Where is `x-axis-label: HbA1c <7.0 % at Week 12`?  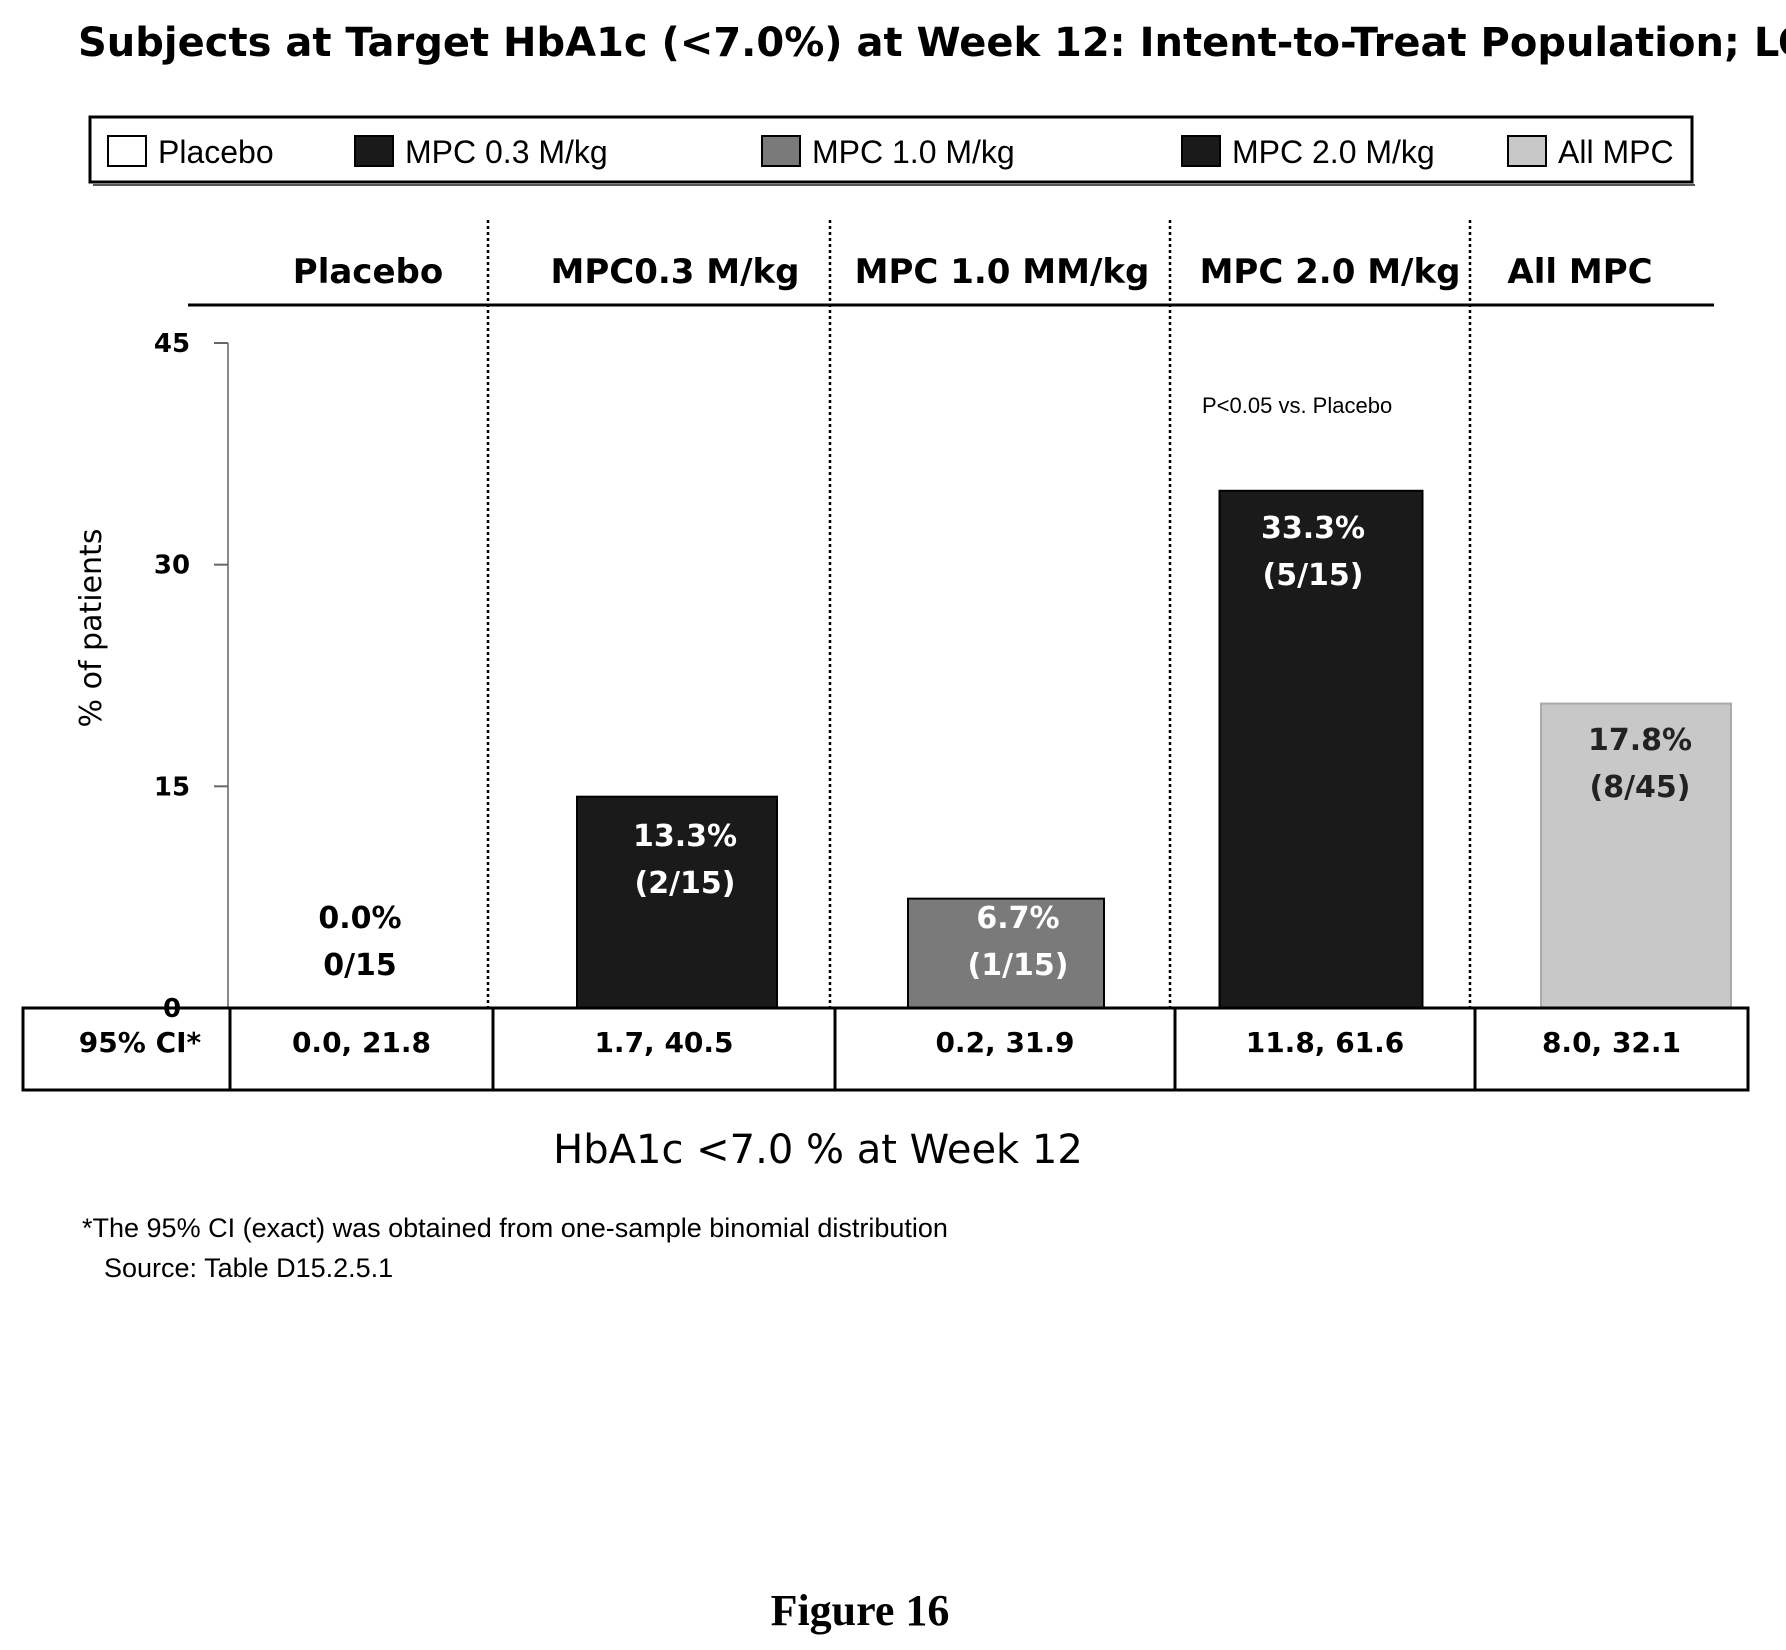 x-axis-label: HbA1c <7.0 % at Week 12 is located at coordinates (818, 1150).